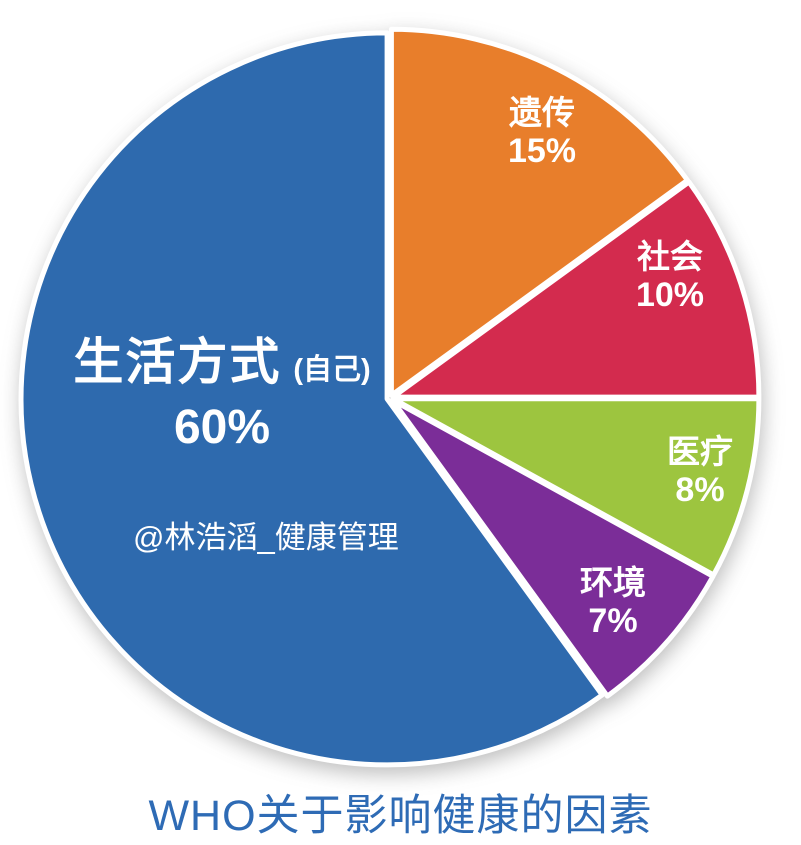  I want to click on lifestyle-label-line: 生活方式 (自己), so click(221, 358).